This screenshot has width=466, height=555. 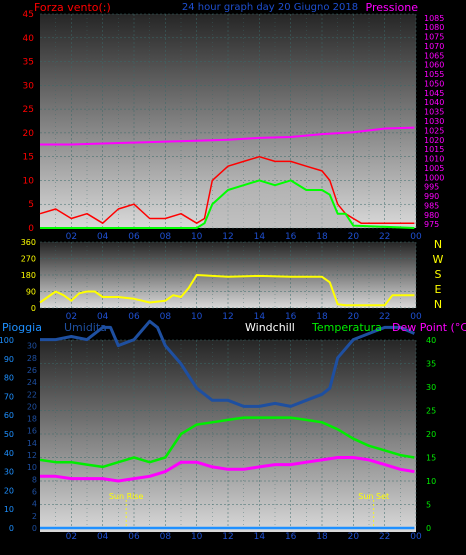 I want to click on rain-tick-label: 60, so click(x=9, y=415).